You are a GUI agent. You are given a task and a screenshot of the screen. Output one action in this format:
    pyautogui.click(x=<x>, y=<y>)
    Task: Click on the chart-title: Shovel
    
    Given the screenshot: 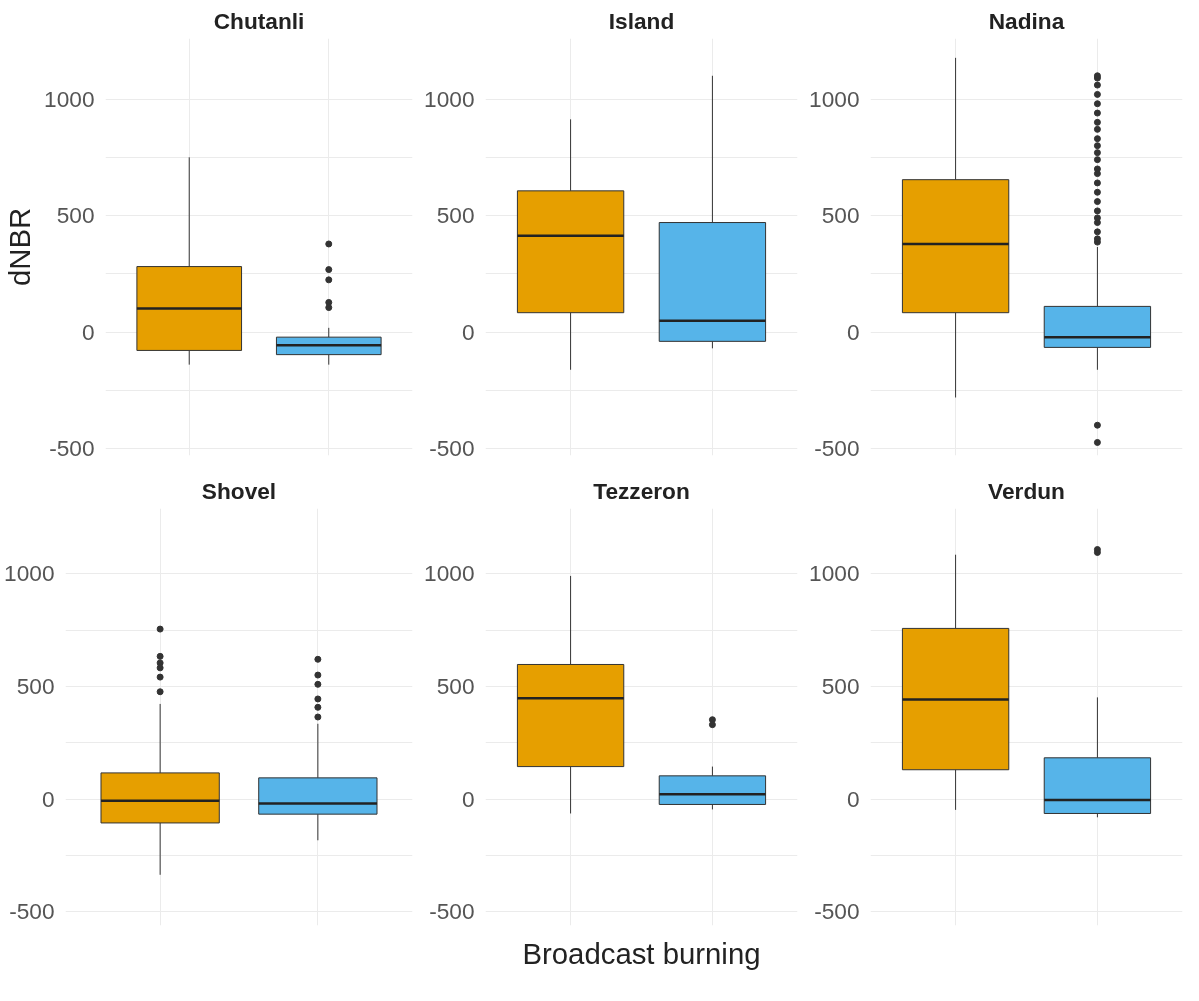 What is the action you would take?
    pyautogui.click(x=239, y=490)
    